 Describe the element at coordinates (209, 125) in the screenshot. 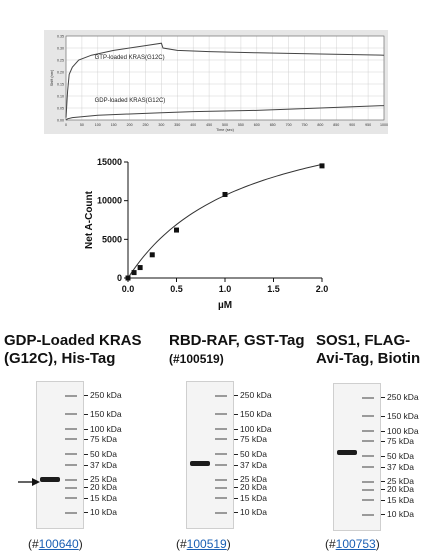

I see `x-tick-label: 450` at that location.